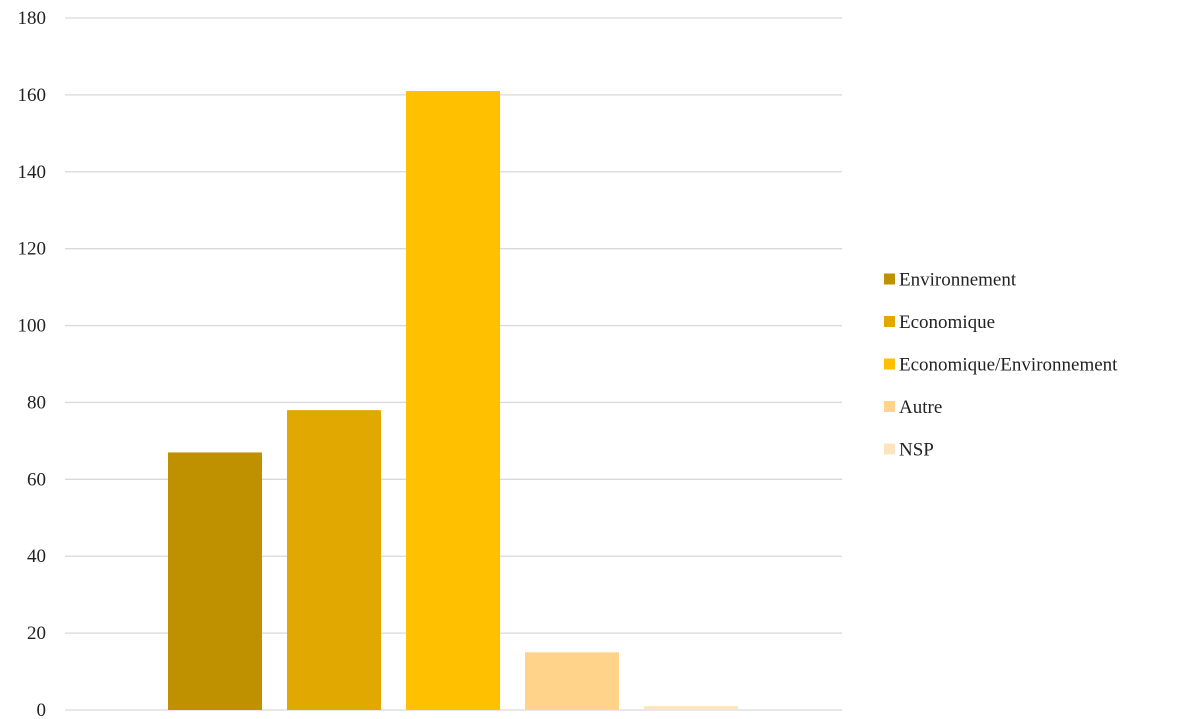  What do you see at coordinates (42, 709) in the screenshot?
I see `y-tick-label: 0` at bounding box center [42, 709].